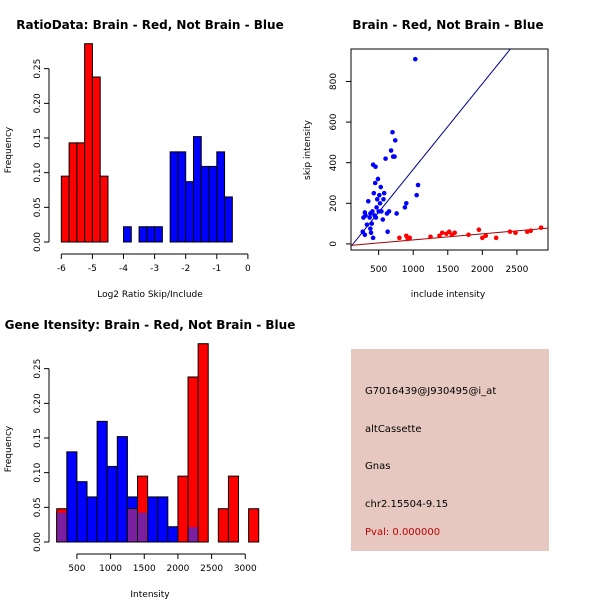  I want to click on genomic-location: chr2.15504-9.15, so click(407, 504).